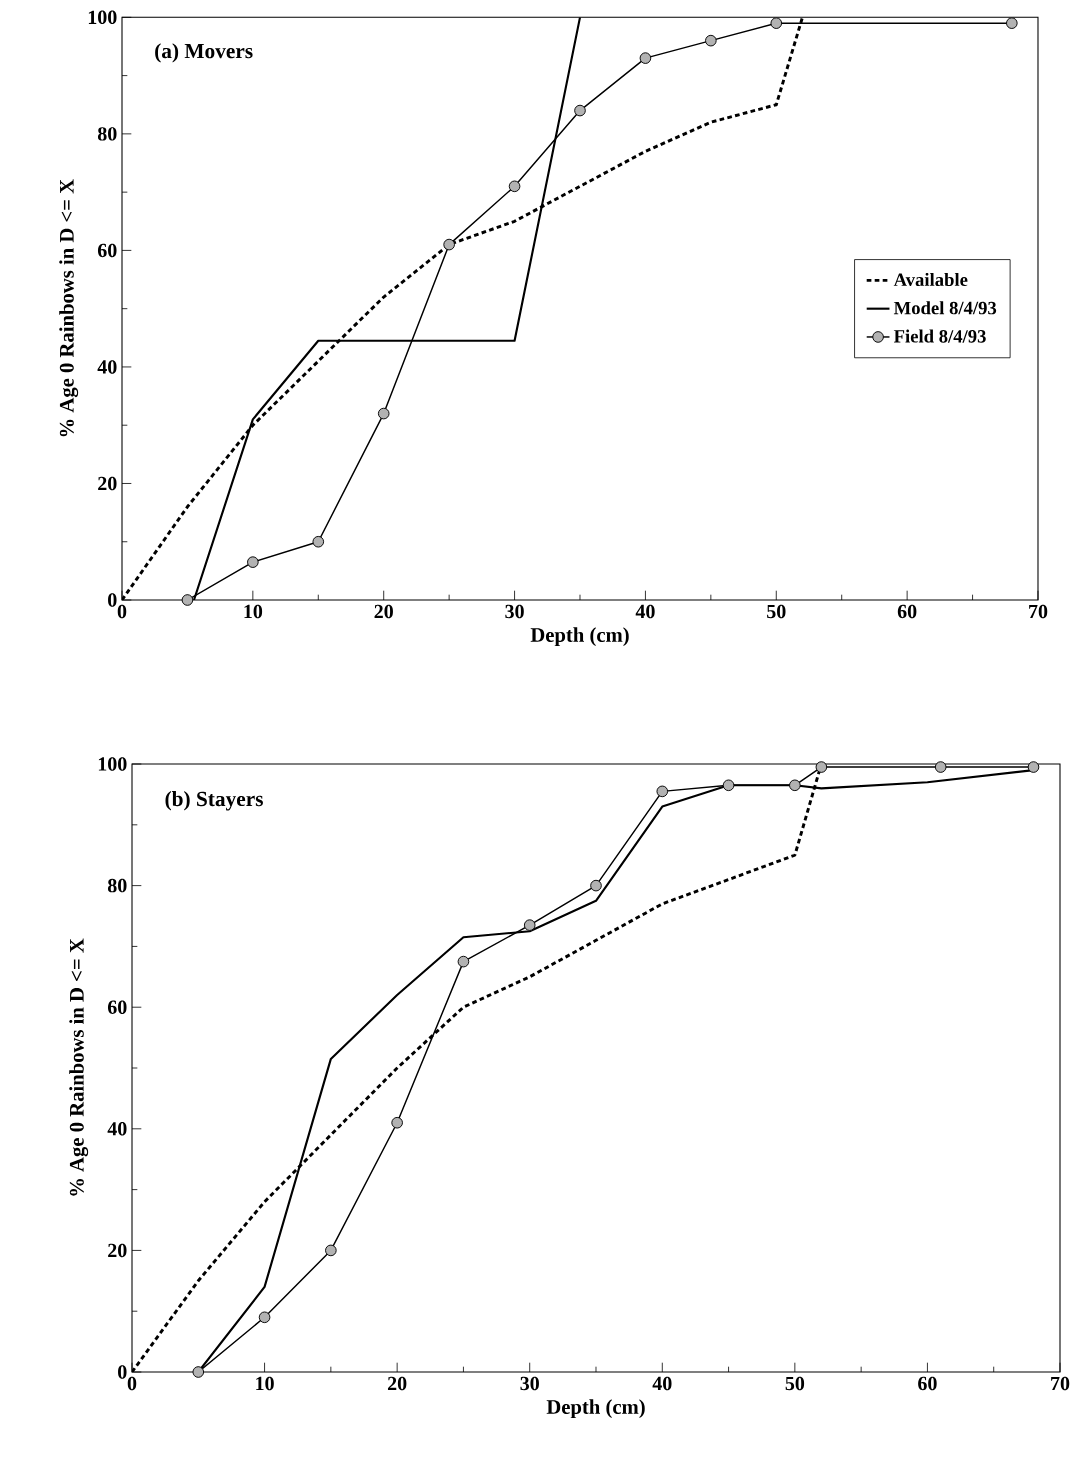  Describe the element at coordinates (939, 336) in the screenshot. I see `legend-label: Field 8/4/93` at that location.